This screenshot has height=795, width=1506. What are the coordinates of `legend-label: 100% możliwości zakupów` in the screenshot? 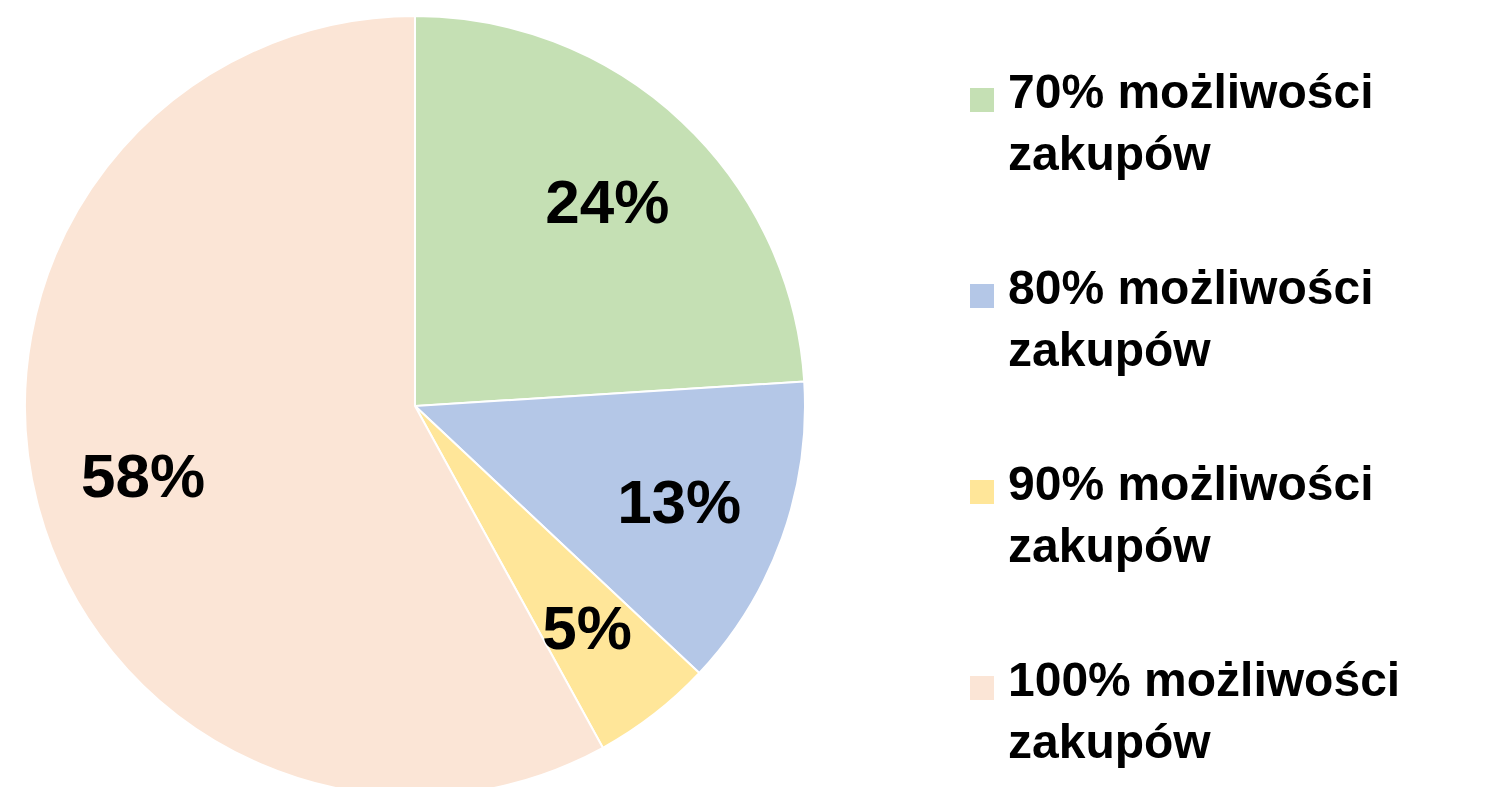 It's located at (1204, 710).